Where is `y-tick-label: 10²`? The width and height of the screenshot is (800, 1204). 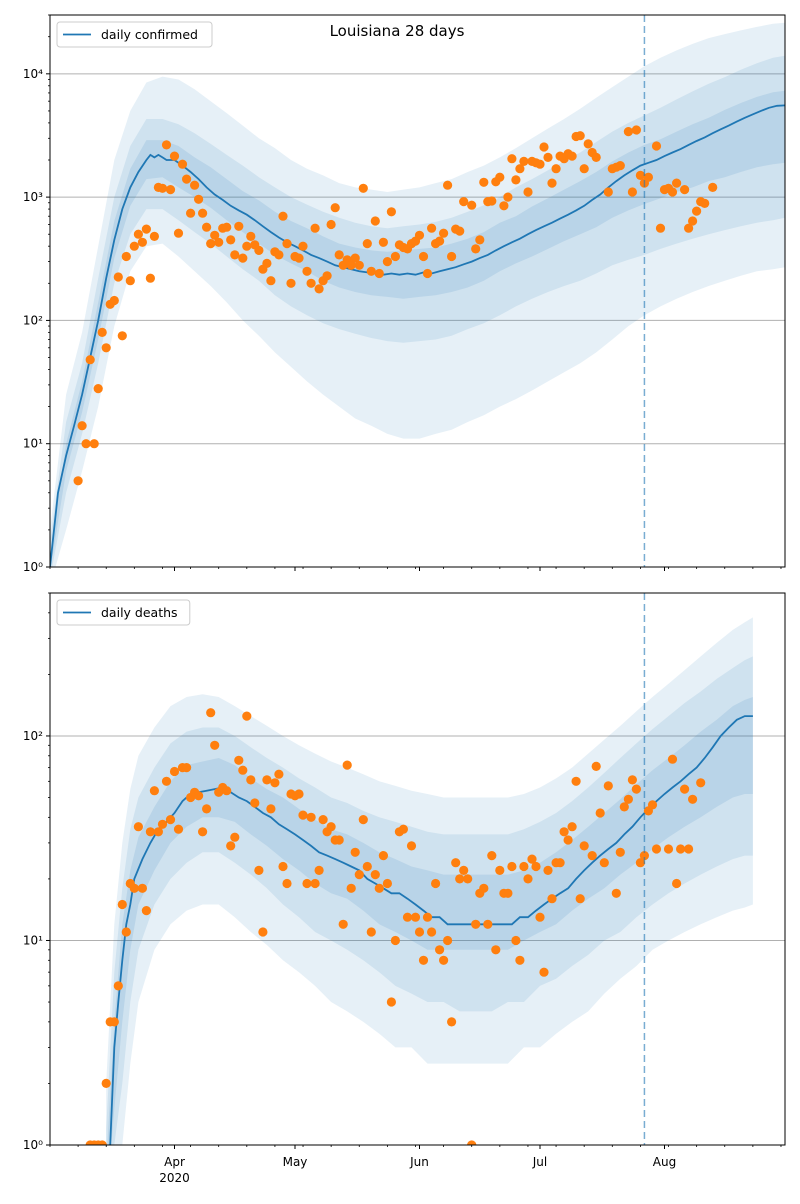 y-tick-label: 10² is located at coordinates (33, 320).